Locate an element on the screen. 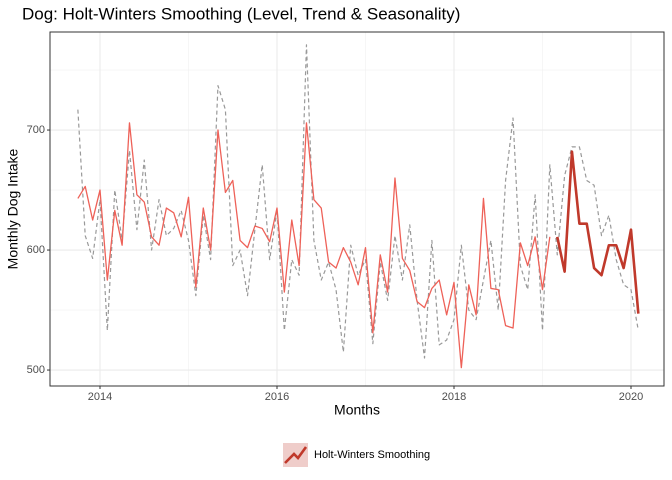  legend-icon is located at coordinates (296, 455).